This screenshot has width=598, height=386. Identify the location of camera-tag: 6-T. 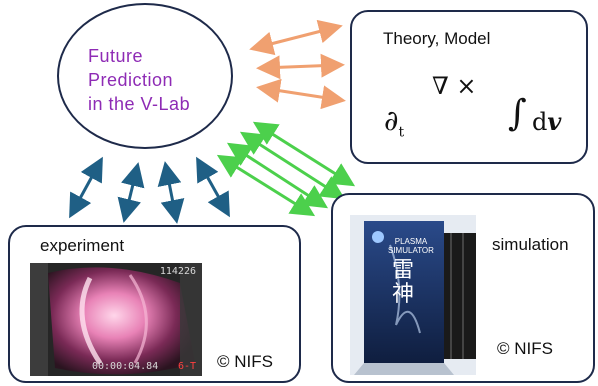
(186, 366).